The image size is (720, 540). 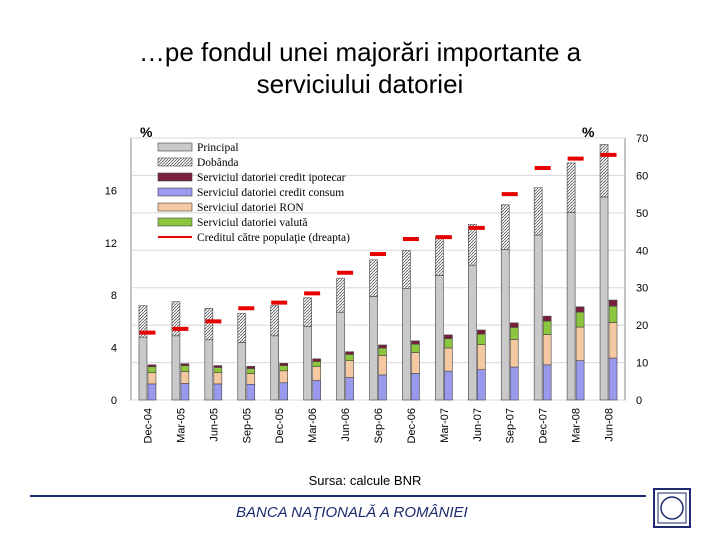 I want to click on footer-divider, so click(x=338, y=496).